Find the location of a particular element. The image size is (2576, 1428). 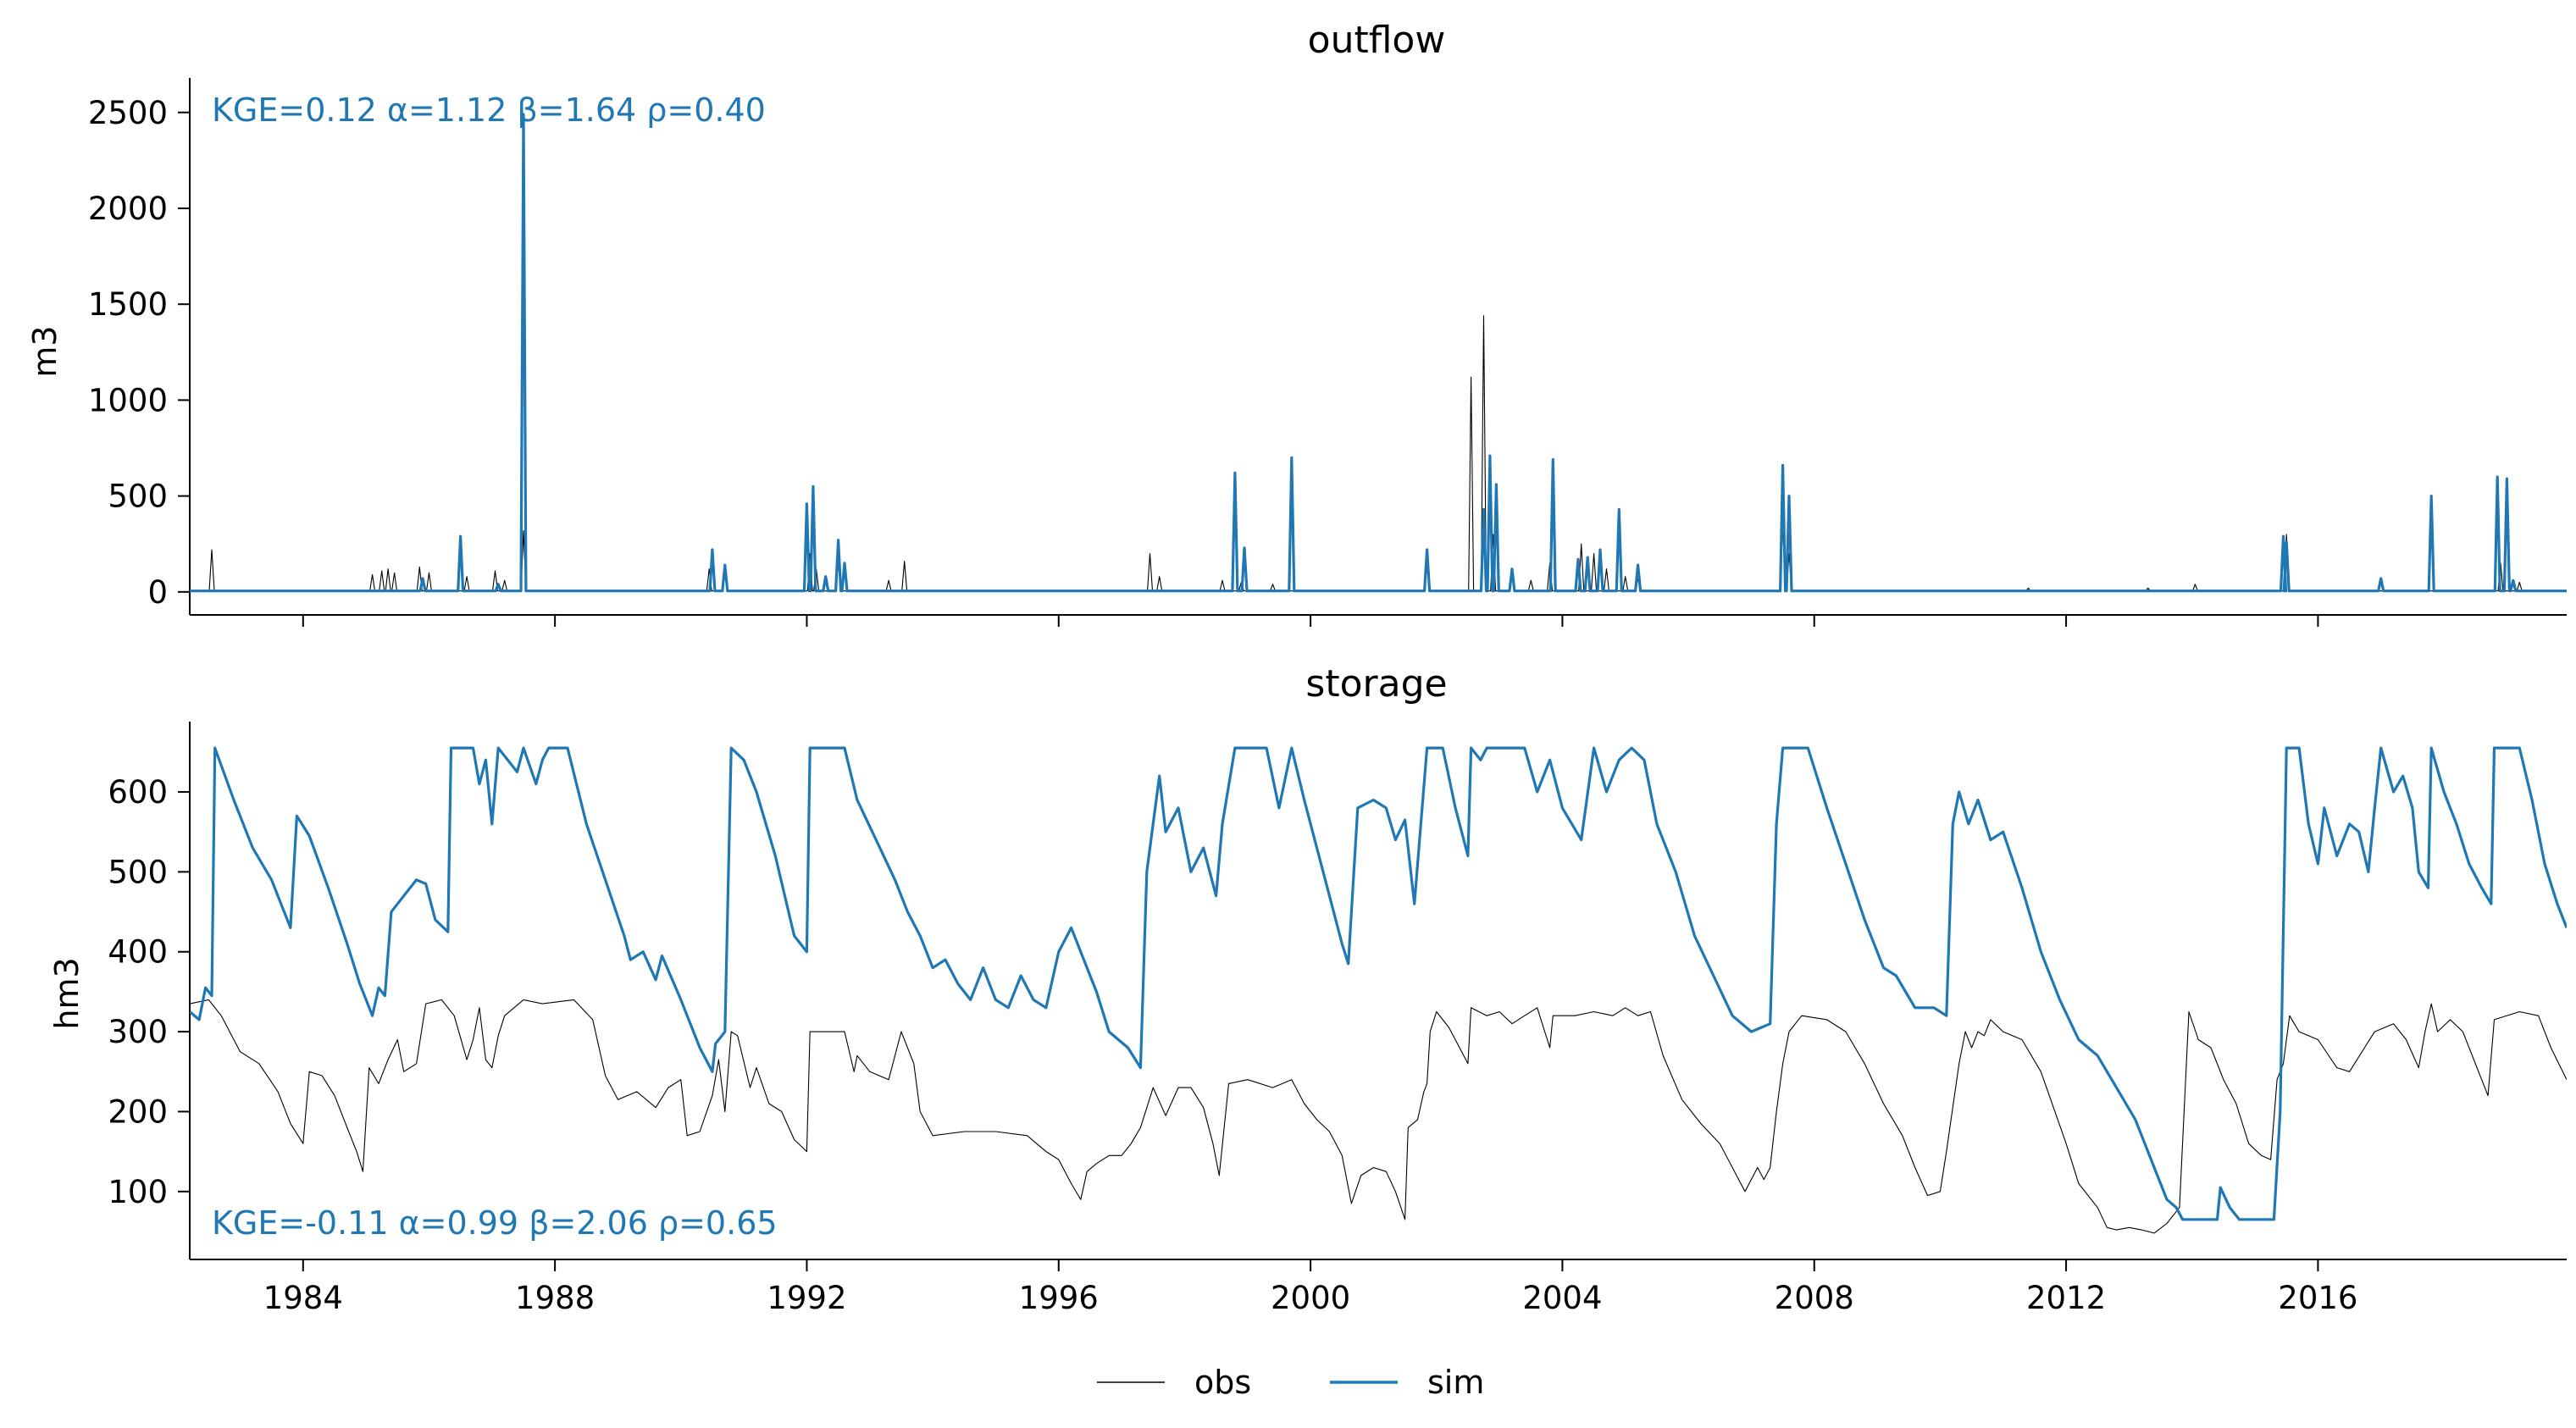

y-axis-outflow: 0 500 1000 1500 2000 2500 is located at coordinates (139, 347).